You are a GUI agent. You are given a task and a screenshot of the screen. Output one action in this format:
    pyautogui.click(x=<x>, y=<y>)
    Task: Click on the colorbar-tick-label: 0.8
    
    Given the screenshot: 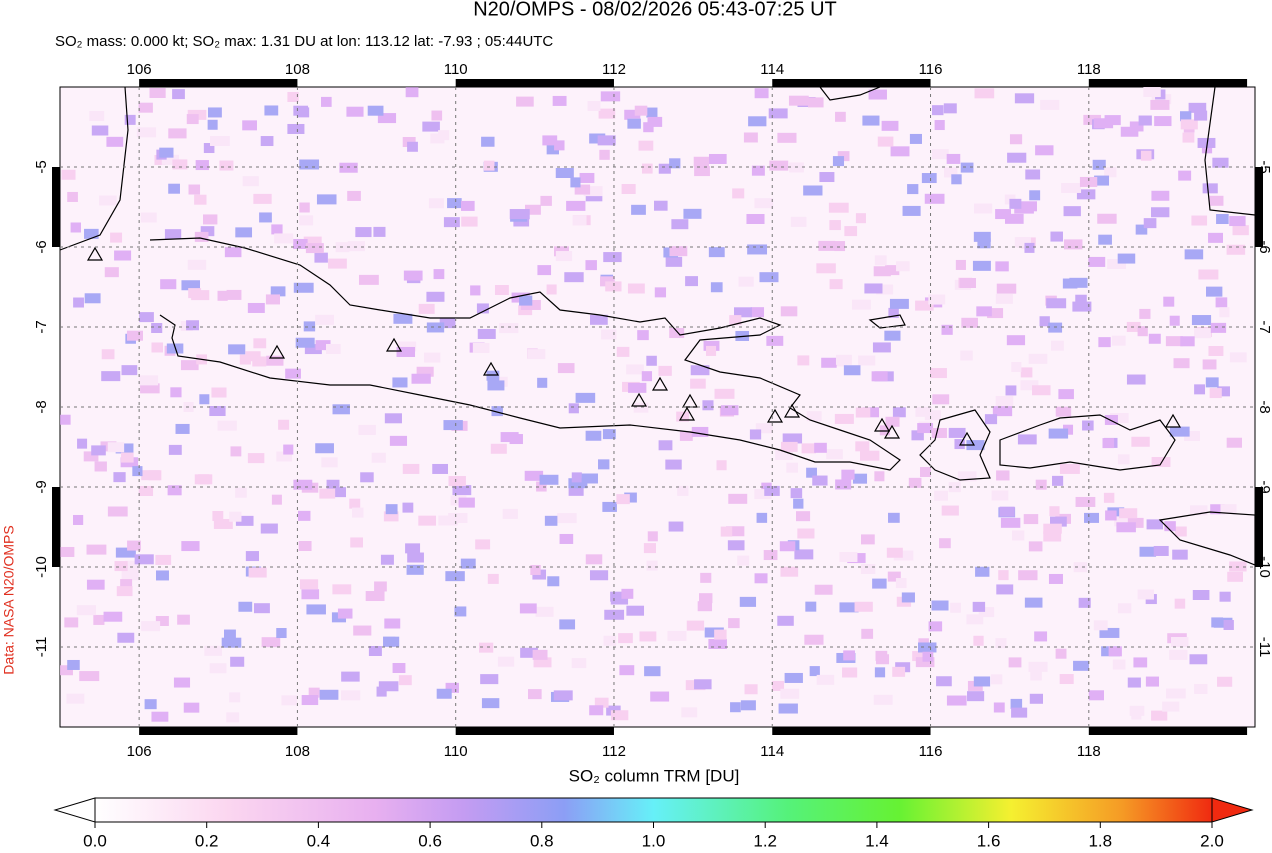 What is the action you would take?
    pyautogui.click(x=542, y=840)
    